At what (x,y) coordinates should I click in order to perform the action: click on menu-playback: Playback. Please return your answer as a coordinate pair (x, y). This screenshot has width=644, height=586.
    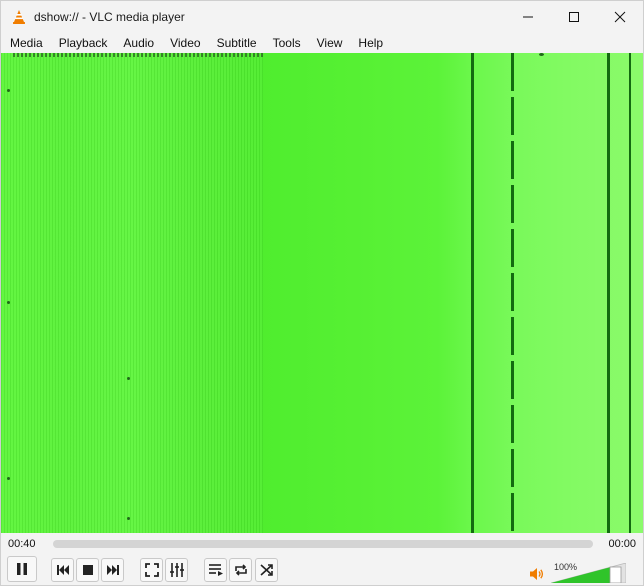
    Looking at the image, I should click on (83, 42).